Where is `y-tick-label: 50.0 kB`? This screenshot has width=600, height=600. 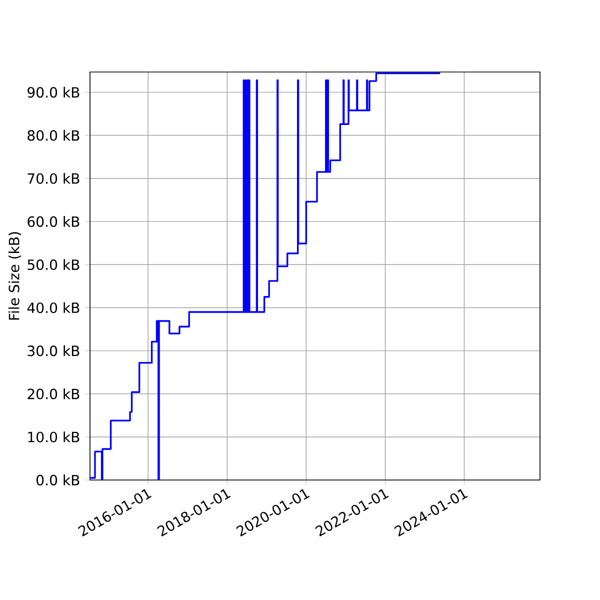 y-tick-label: 50.0 kB is located at coordinates (54, 264).